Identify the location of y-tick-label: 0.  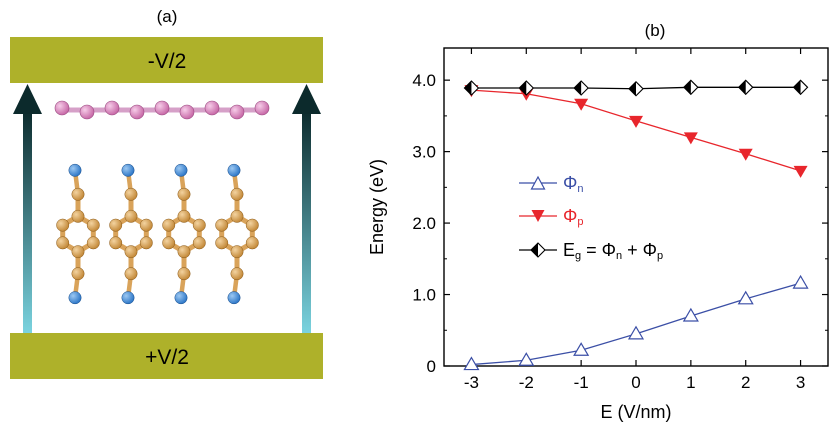
(431, 366).